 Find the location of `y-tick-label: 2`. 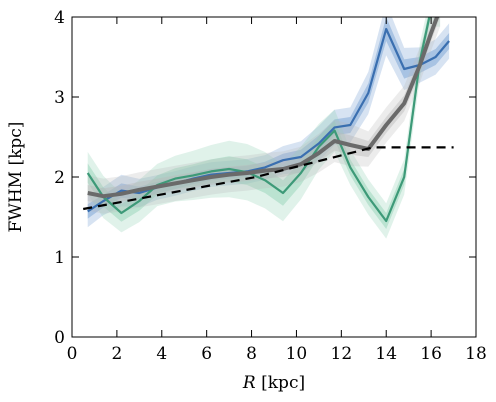

y-tick-label: 2 is located at coordinates (59, 178).